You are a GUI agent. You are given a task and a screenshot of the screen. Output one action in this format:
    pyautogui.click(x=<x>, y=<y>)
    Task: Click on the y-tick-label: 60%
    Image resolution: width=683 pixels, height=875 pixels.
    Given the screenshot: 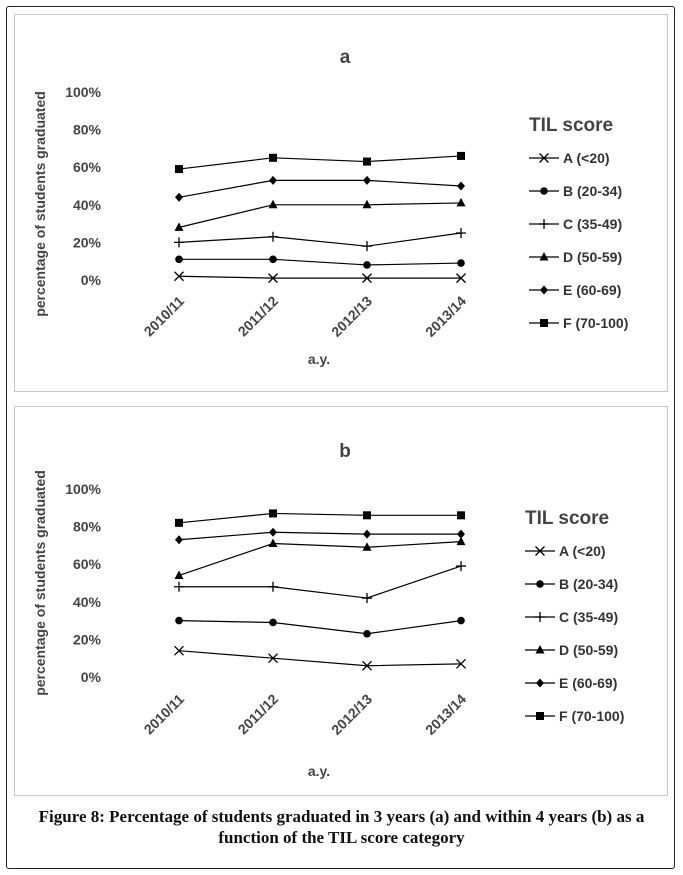 What is the action you would take?
    pyautogui.click(x=87, y=167)
    